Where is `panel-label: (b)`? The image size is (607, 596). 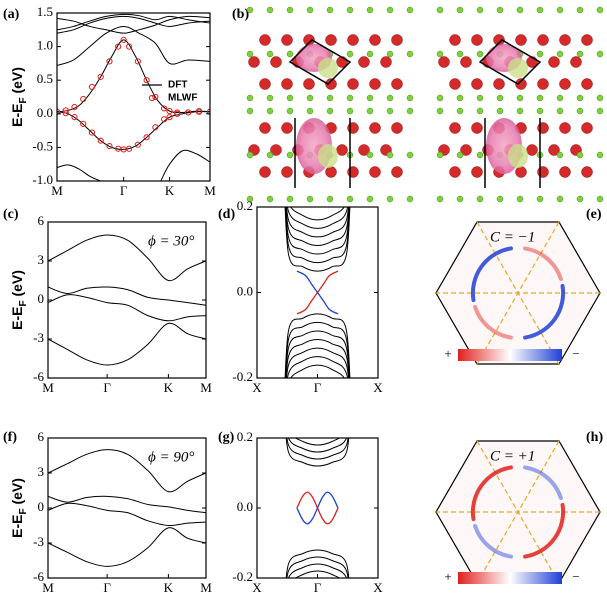
panel-label: (b) is located at coordinates (240, 14).